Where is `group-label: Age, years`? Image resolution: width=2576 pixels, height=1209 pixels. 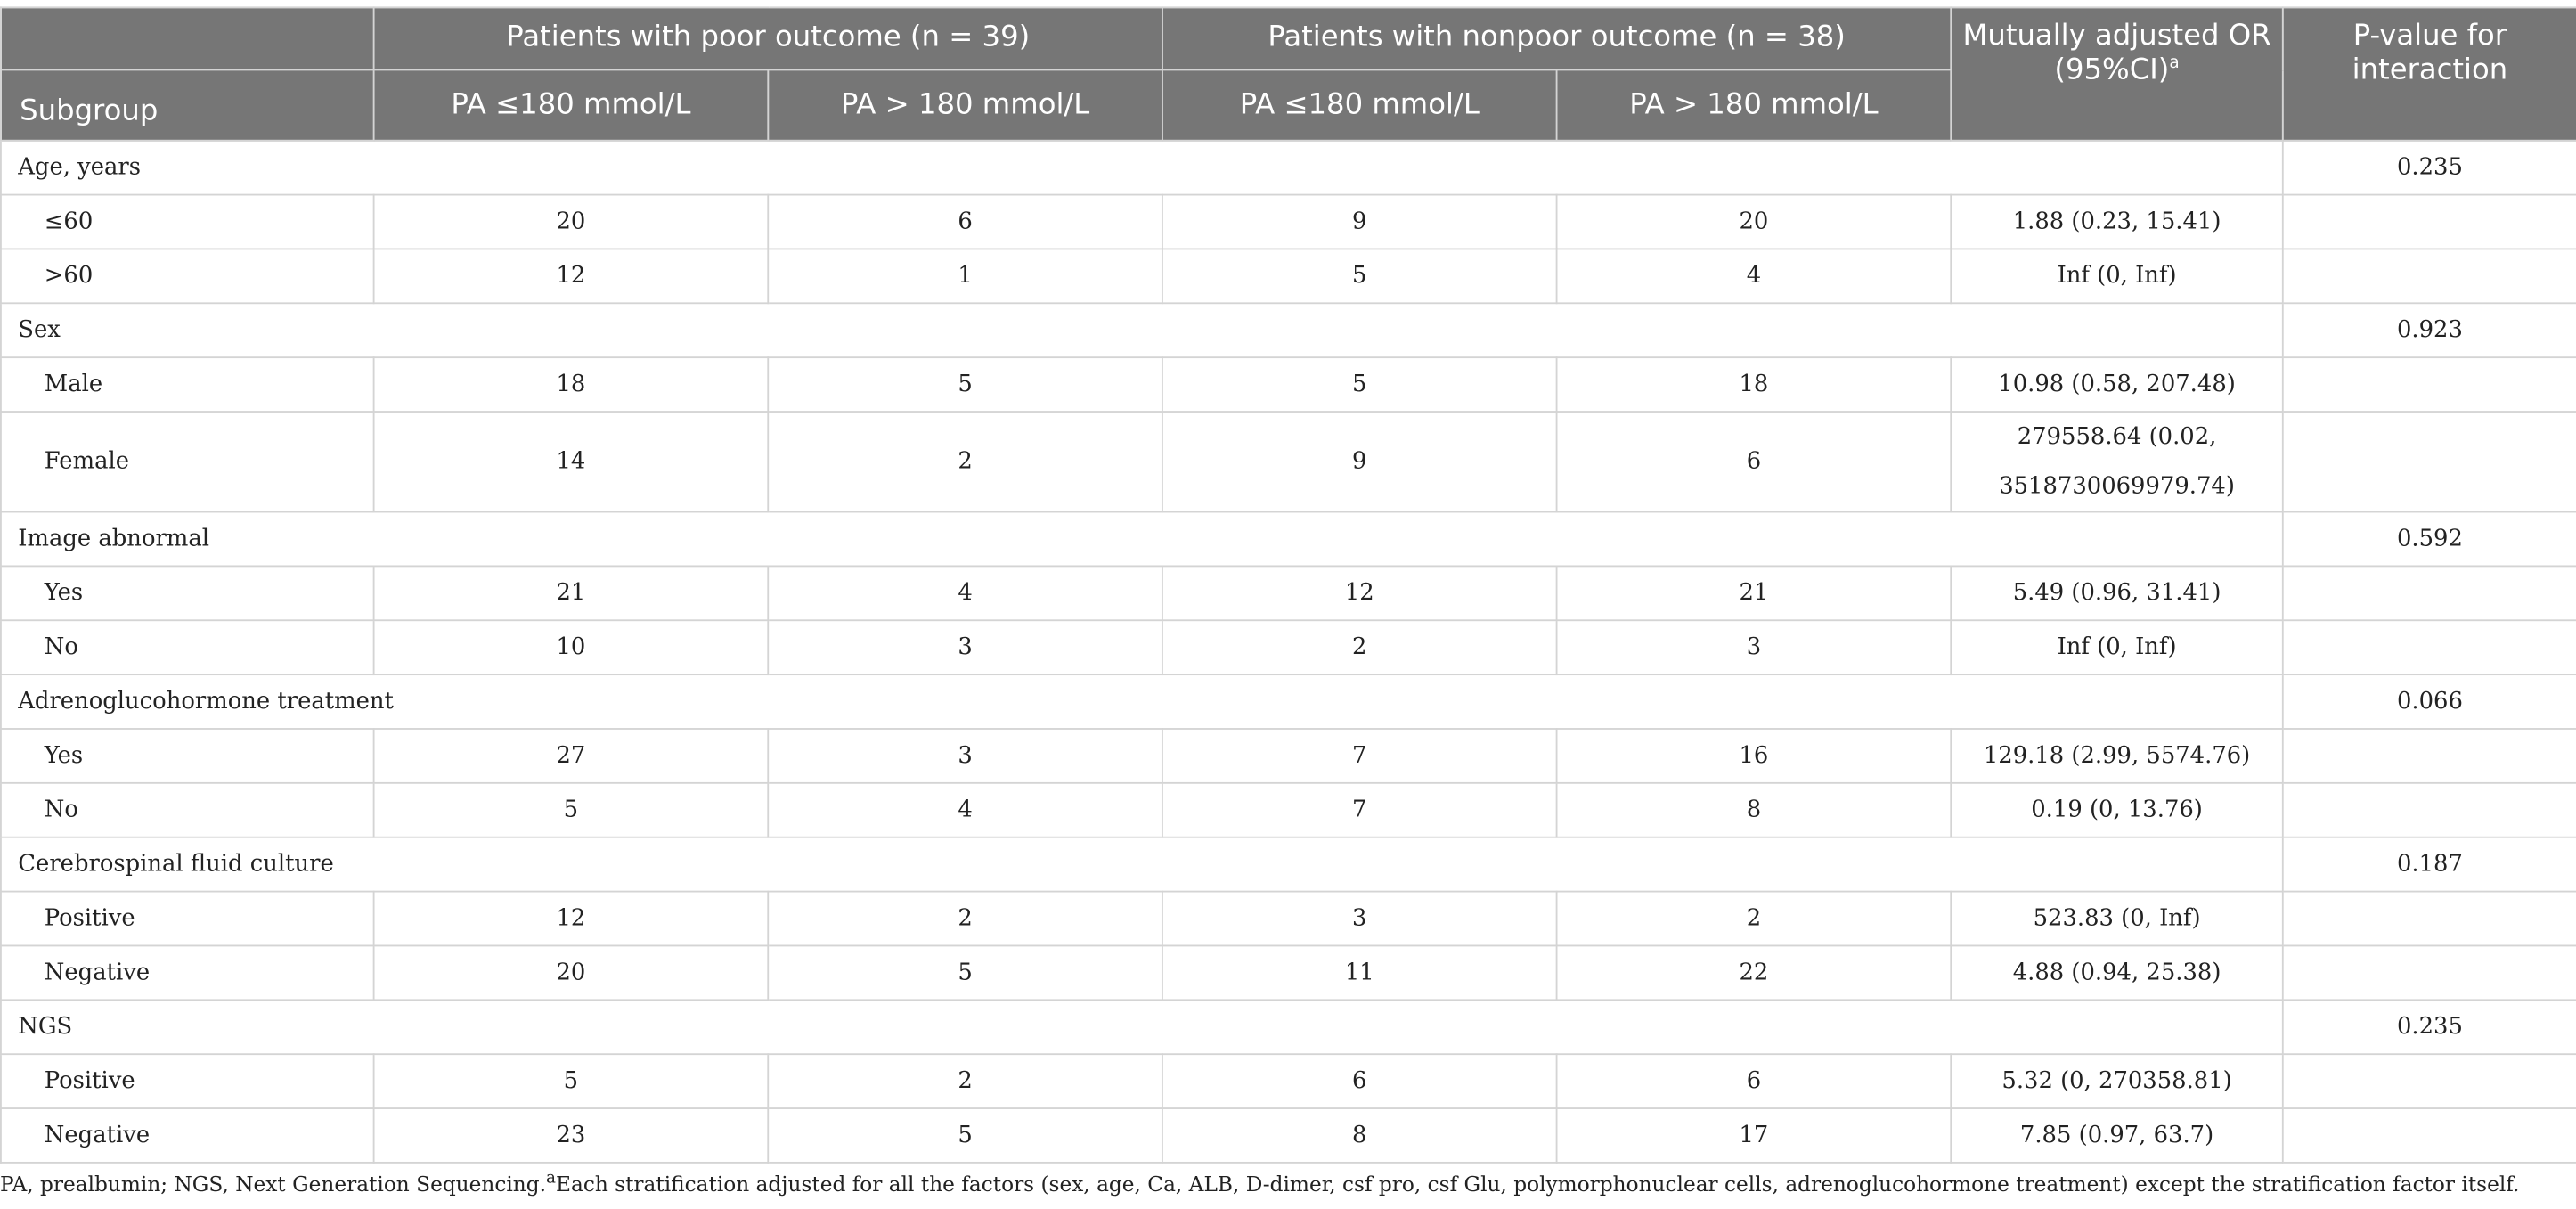
group-label: Age, years is located at coordinates (1142, 168).